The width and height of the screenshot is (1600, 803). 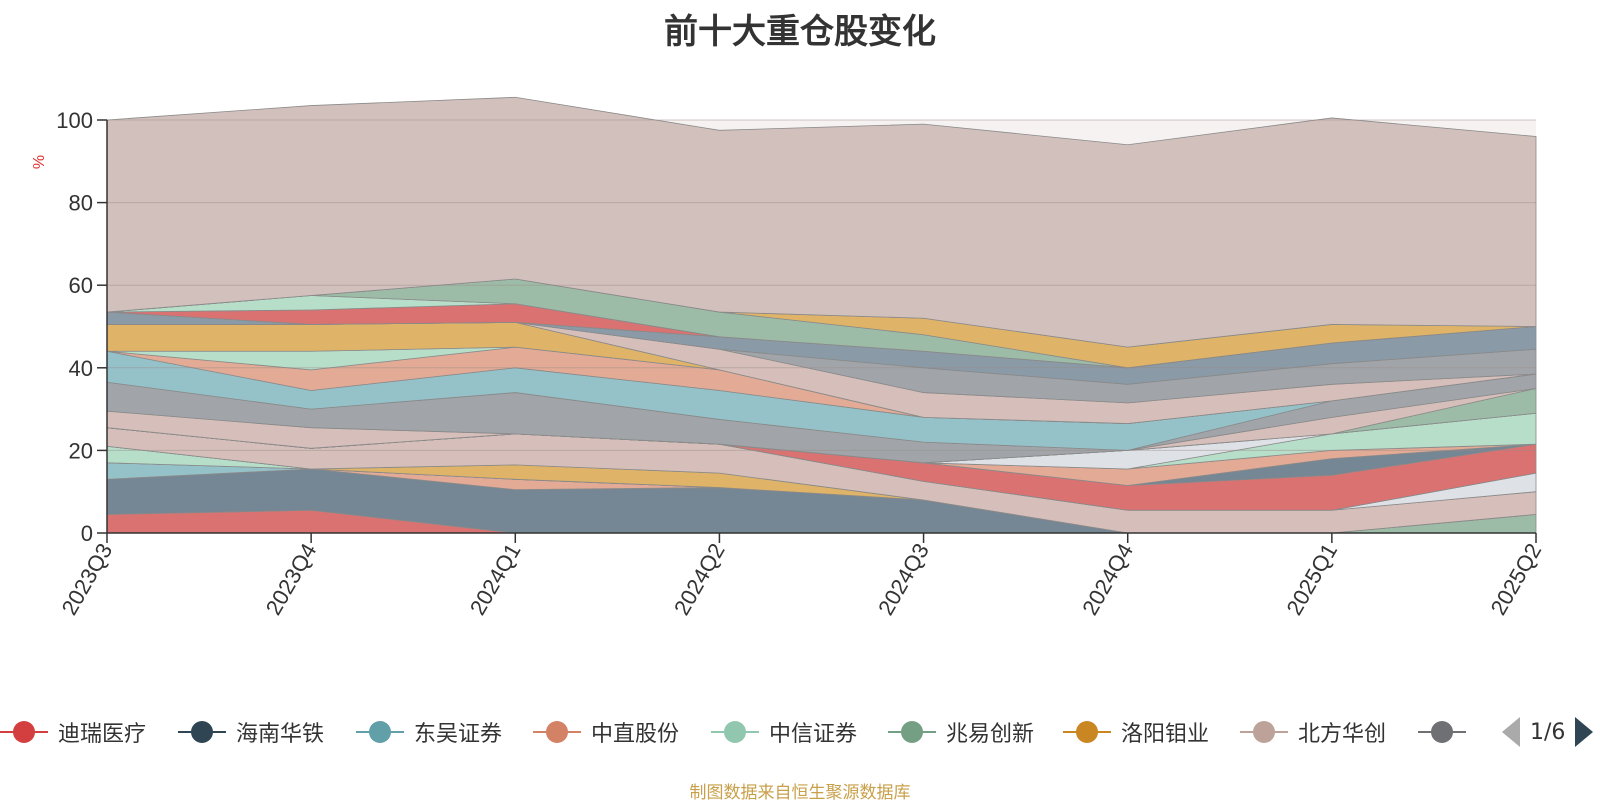 I want to click on prev-page-icon, so click(x=1511, y=732).